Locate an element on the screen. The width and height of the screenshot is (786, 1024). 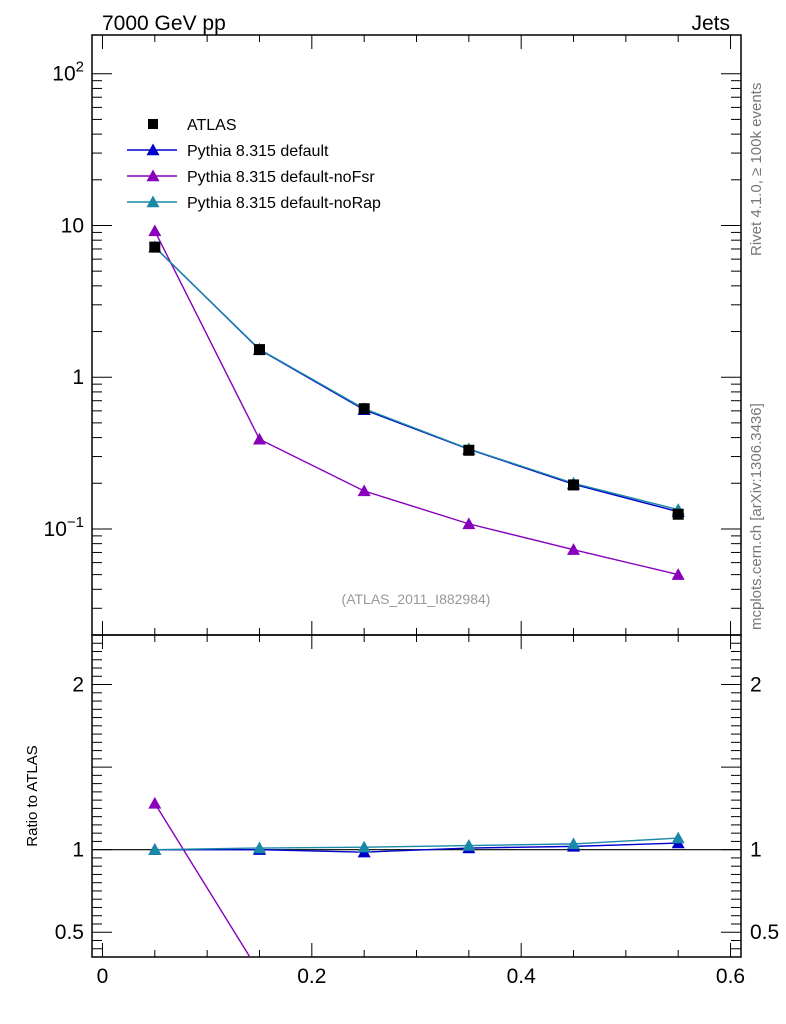
ratio-y-tick-label-left: 1 is located at coordinates (78, 850).